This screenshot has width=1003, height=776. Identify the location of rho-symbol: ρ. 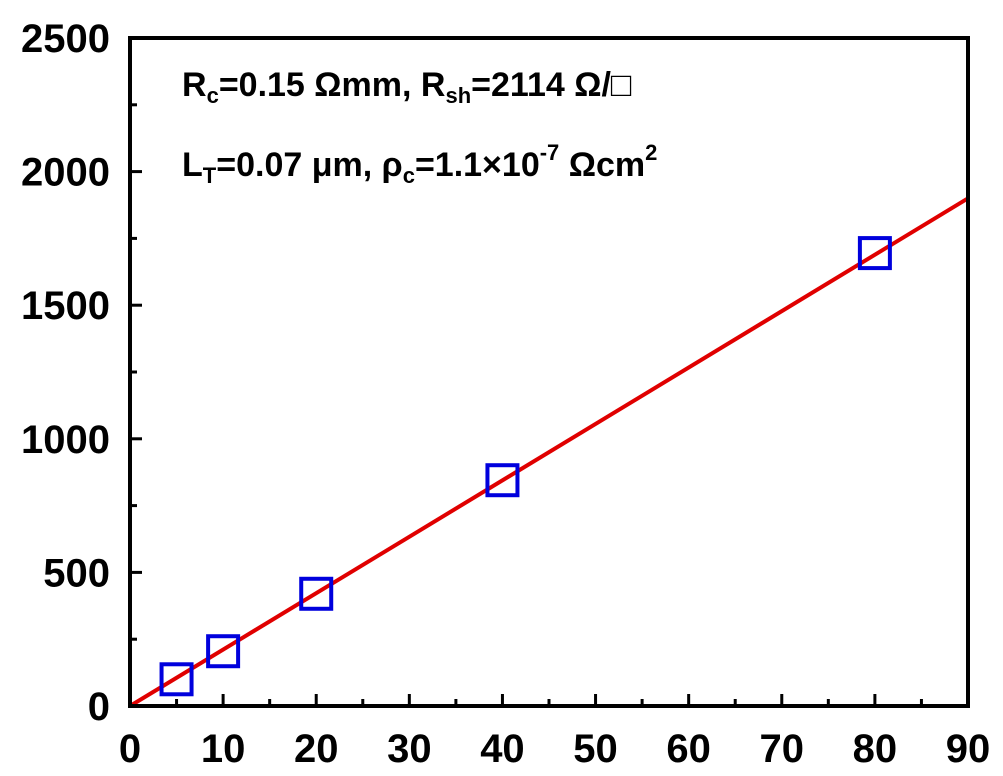
(392, 165).